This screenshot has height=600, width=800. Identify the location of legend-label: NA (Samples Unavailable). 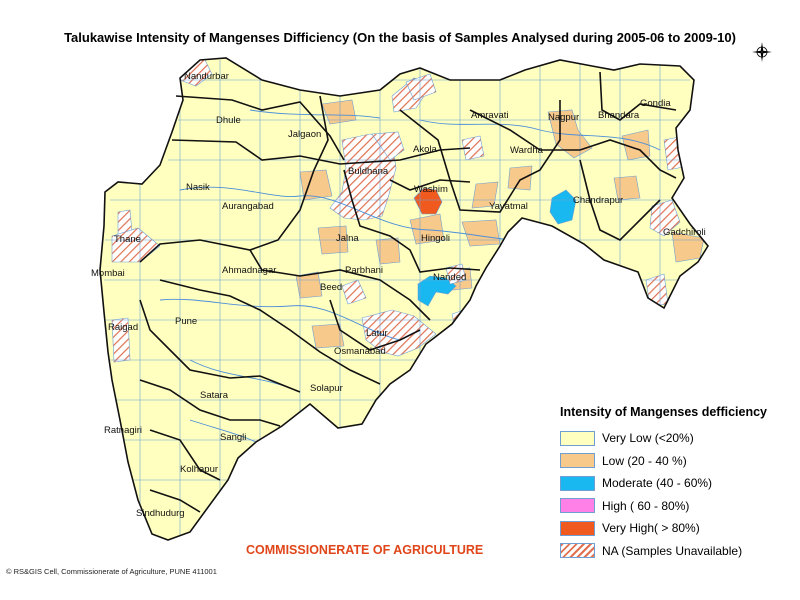
(672, 550).